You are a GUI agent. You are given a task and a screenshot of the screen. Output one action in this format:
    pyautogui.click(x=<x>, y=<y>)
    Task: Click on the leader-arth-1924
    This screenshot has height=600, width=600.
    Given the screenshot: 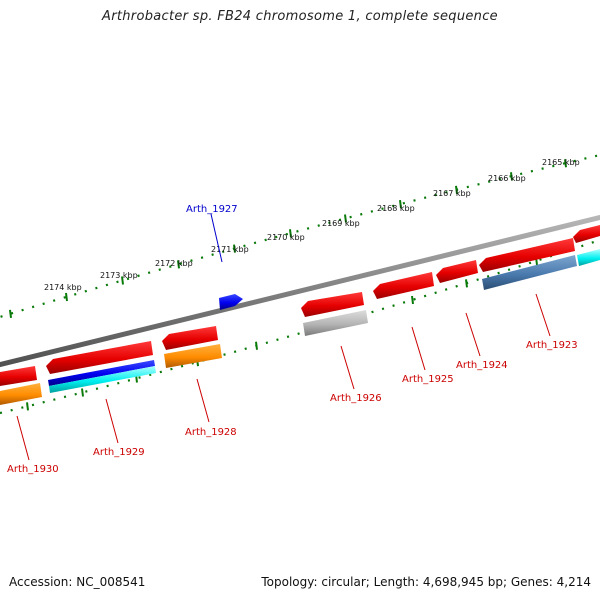 What is the action you would take?
    pyautogui.click(x=473, y=334)
    